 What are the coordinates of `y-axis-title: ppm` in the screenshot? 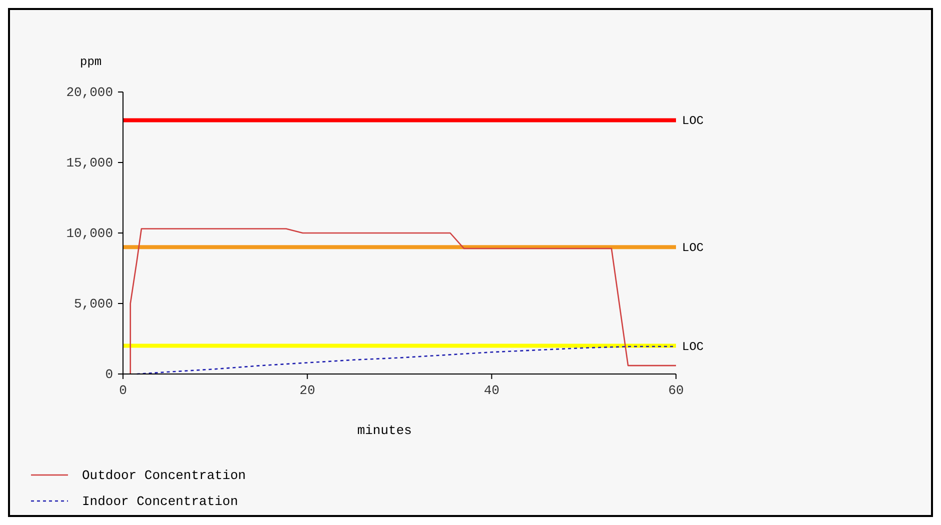 It's located at (91, 62).